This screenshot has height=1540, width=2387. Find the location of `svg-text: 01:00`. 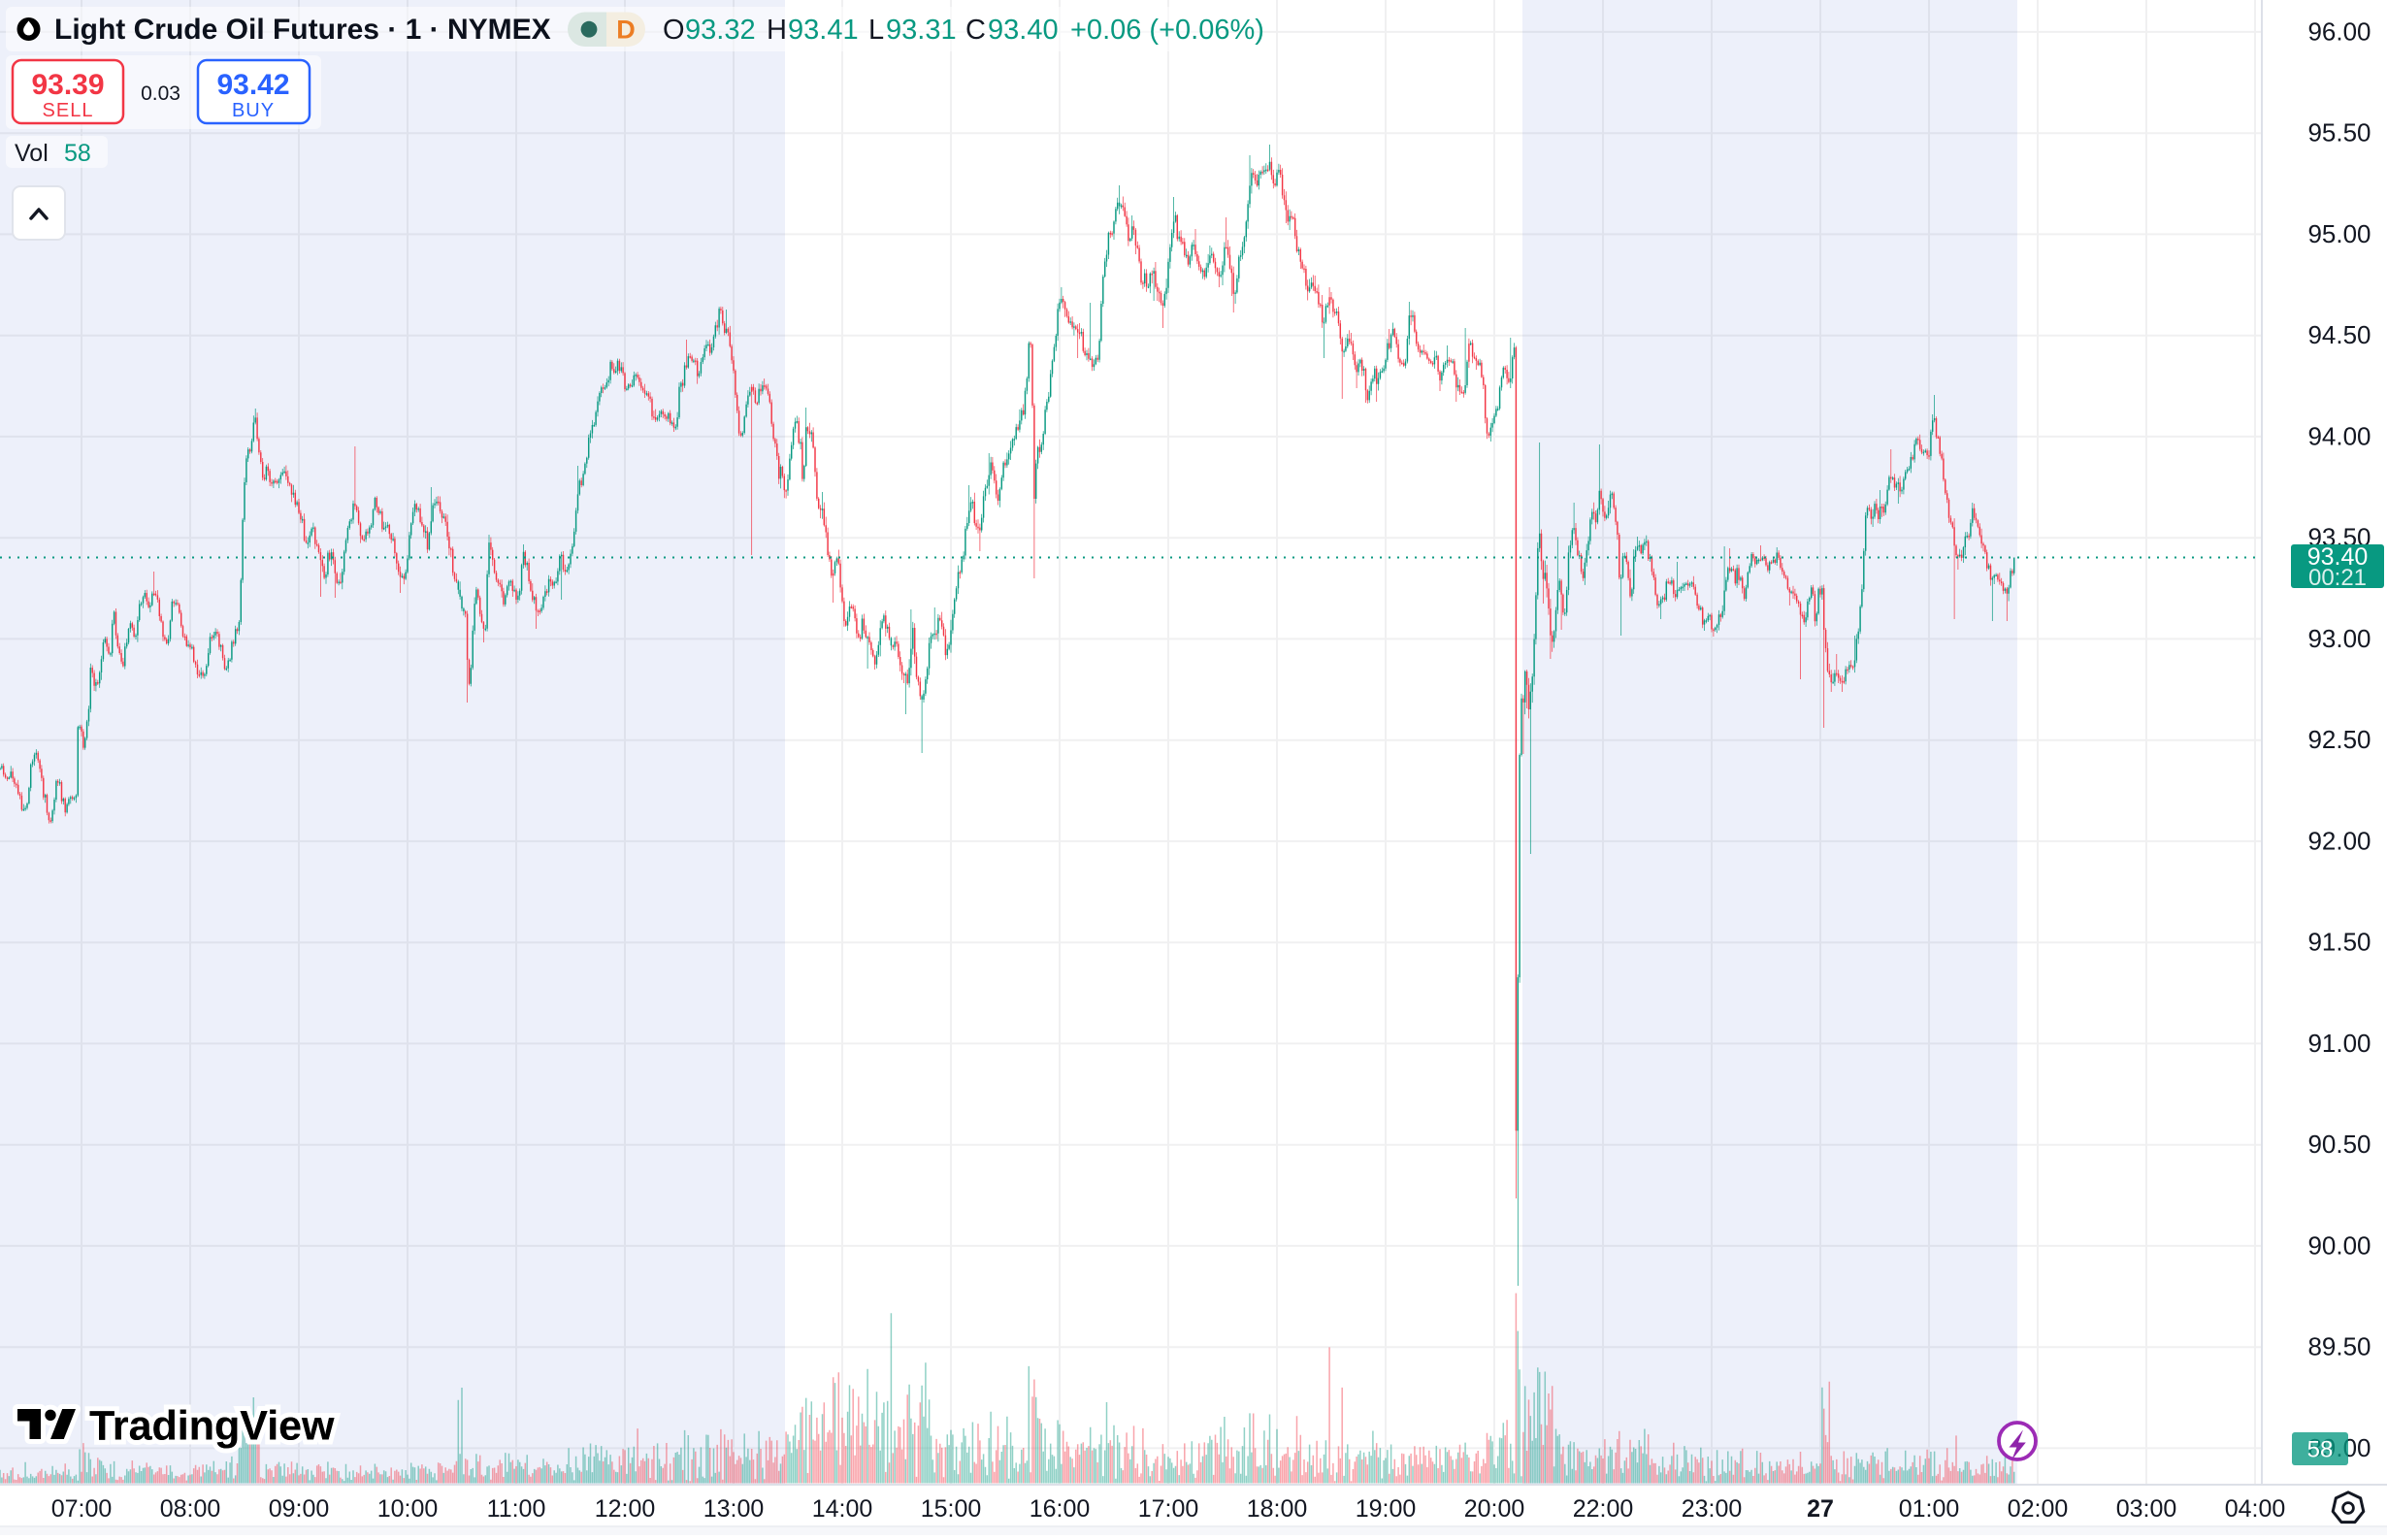

svg-text: 01:00 is located at coordinates (1930, 1509).